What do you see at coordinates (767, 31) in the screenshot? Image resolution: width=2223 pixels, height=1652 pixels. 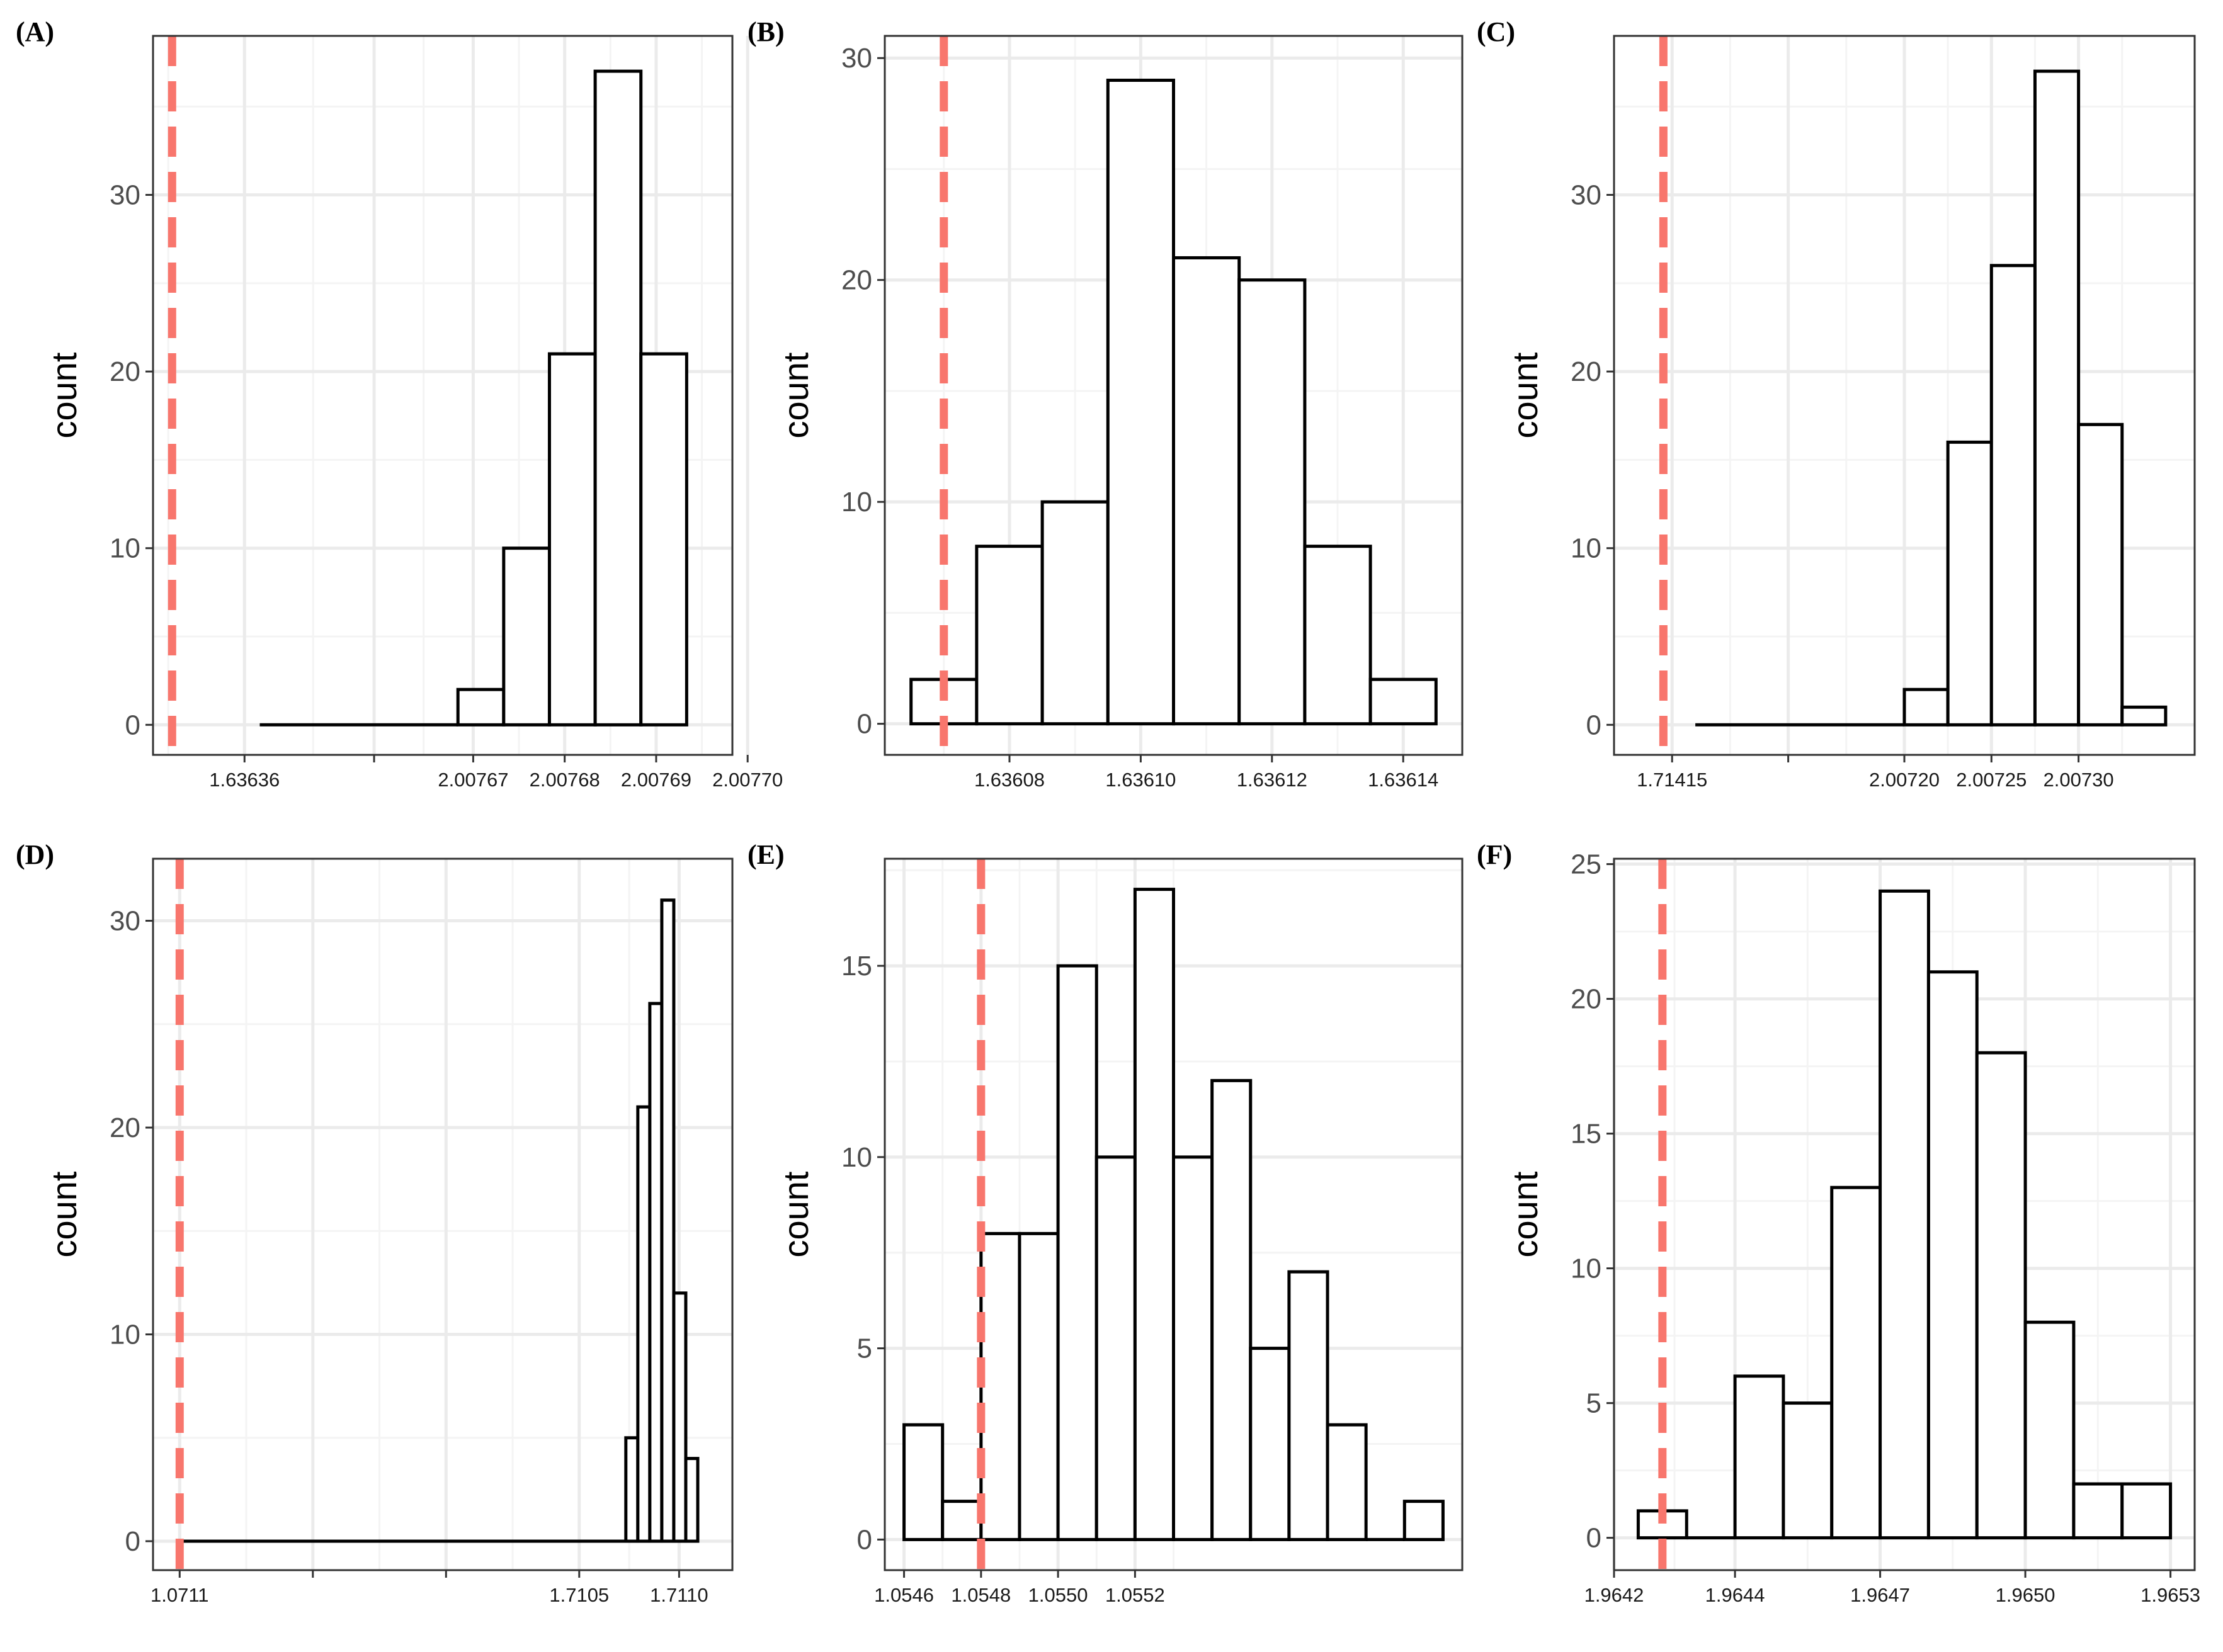 I see `panel-label-b: (B)` at bounding box center [767, 31].